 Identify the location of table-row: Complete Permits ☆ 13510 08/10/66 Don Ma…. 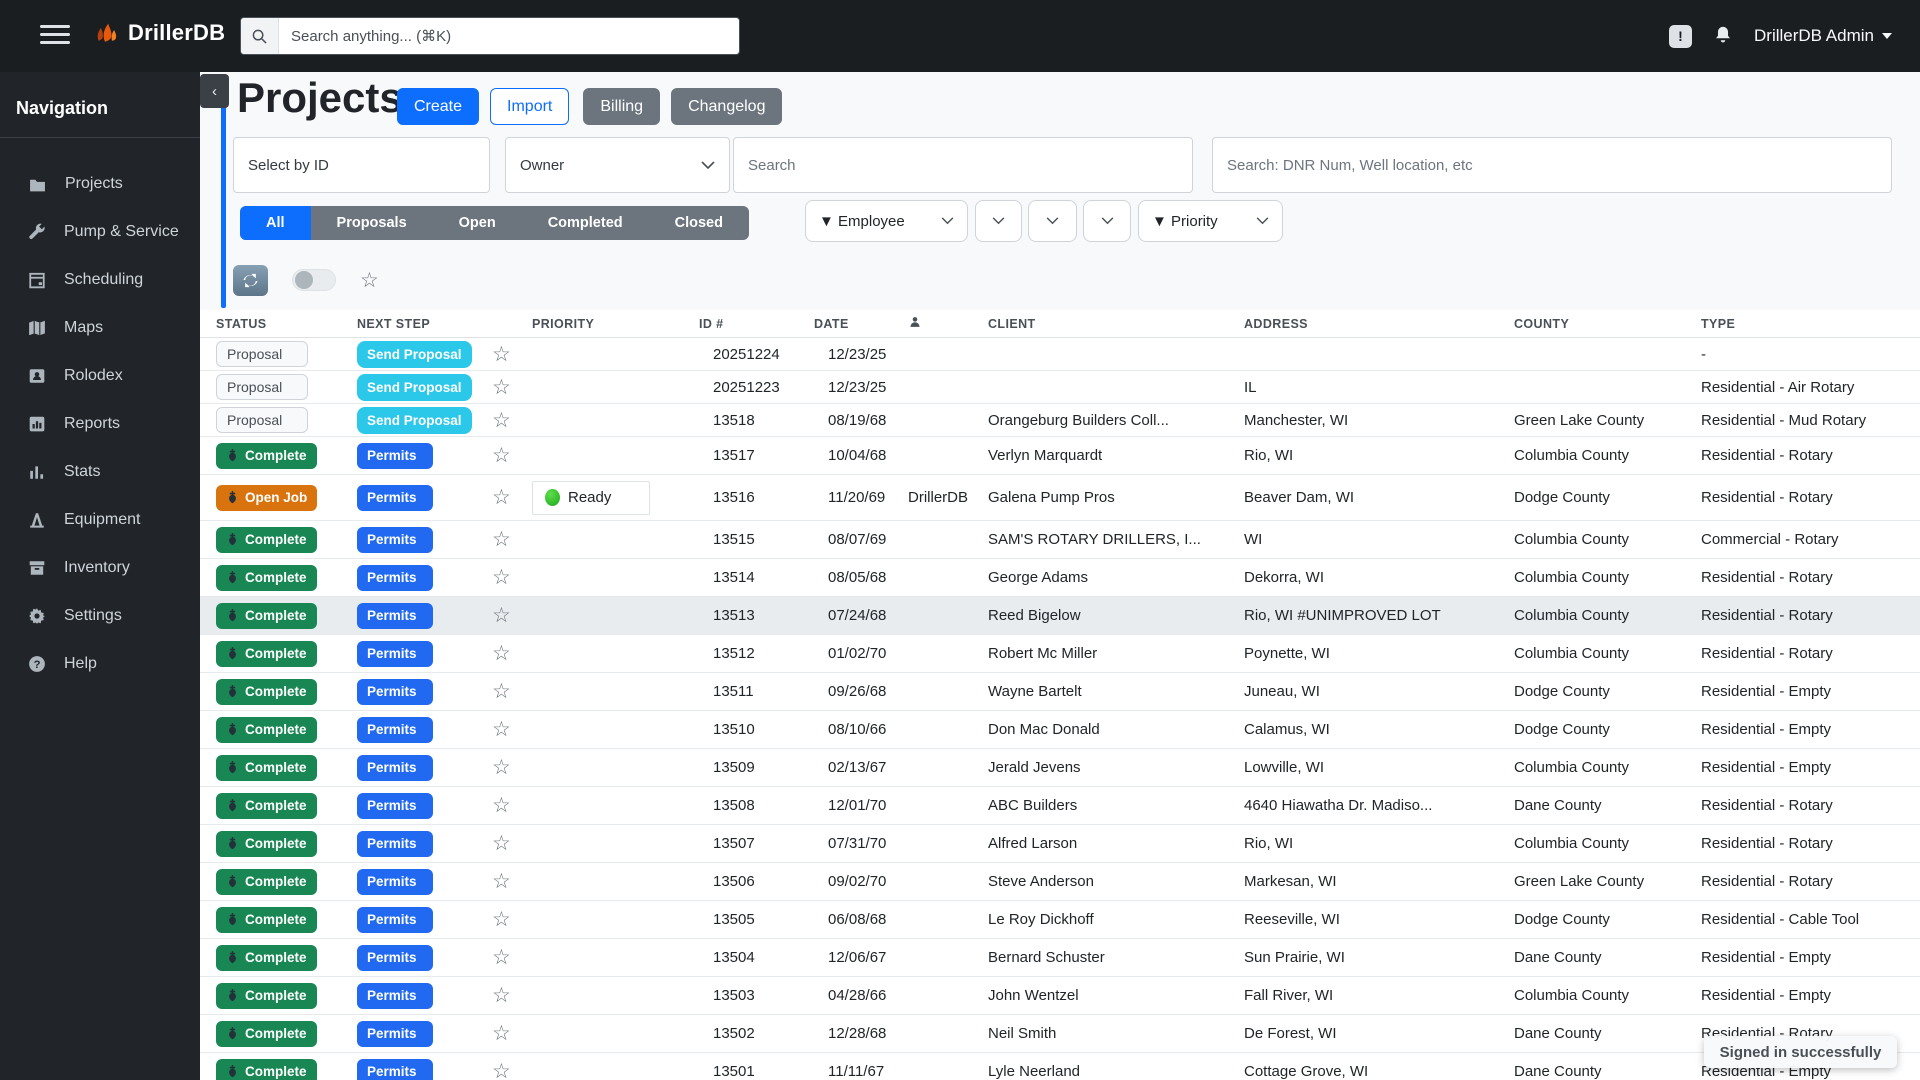
(1060, 730).